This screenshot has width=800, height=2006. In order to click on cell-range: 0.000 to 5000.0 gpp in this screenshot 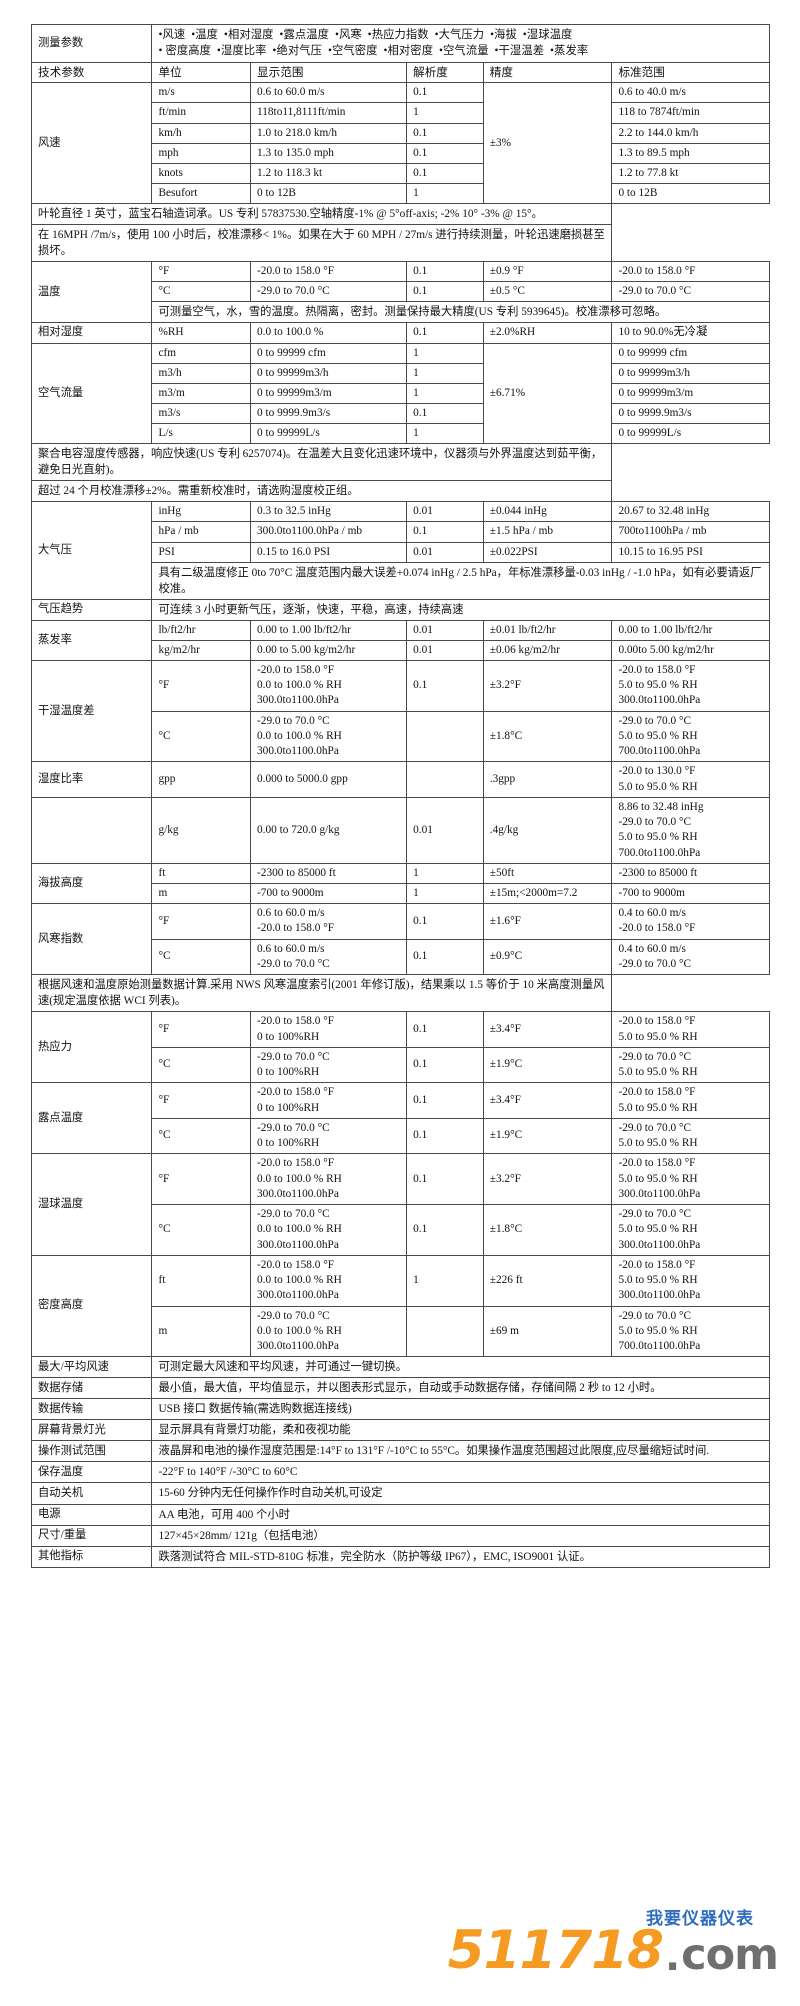, I will do `click(329, 779)`.